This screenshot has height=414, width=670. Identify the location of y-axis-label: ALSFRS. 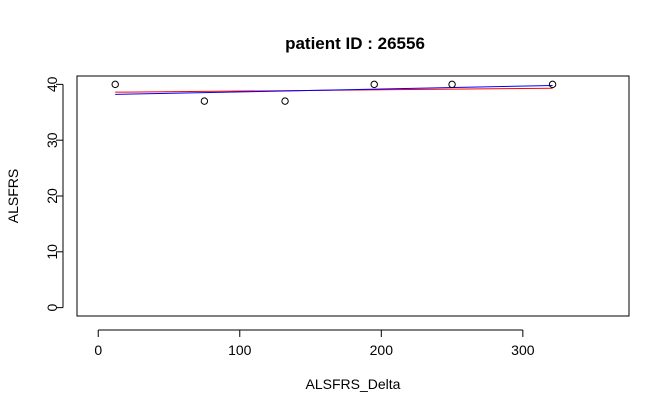
(13, 196).